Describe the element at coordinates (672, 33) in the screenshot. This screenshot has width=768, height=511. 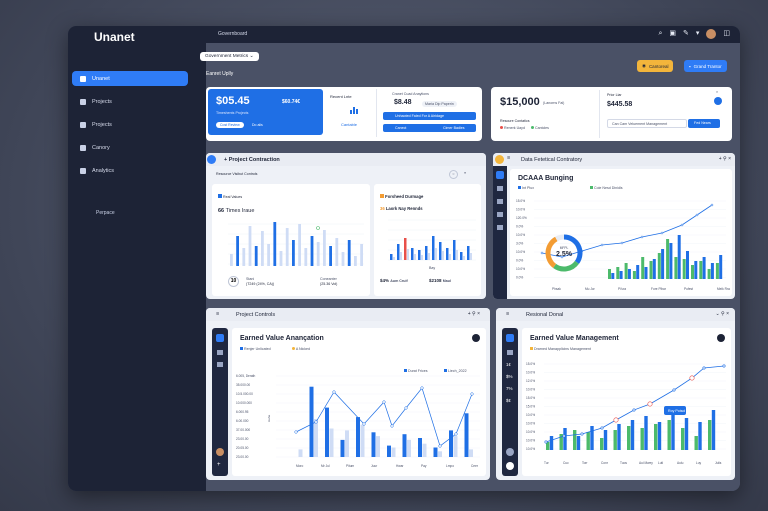
I see `calendar-icon: ▣` at that location.